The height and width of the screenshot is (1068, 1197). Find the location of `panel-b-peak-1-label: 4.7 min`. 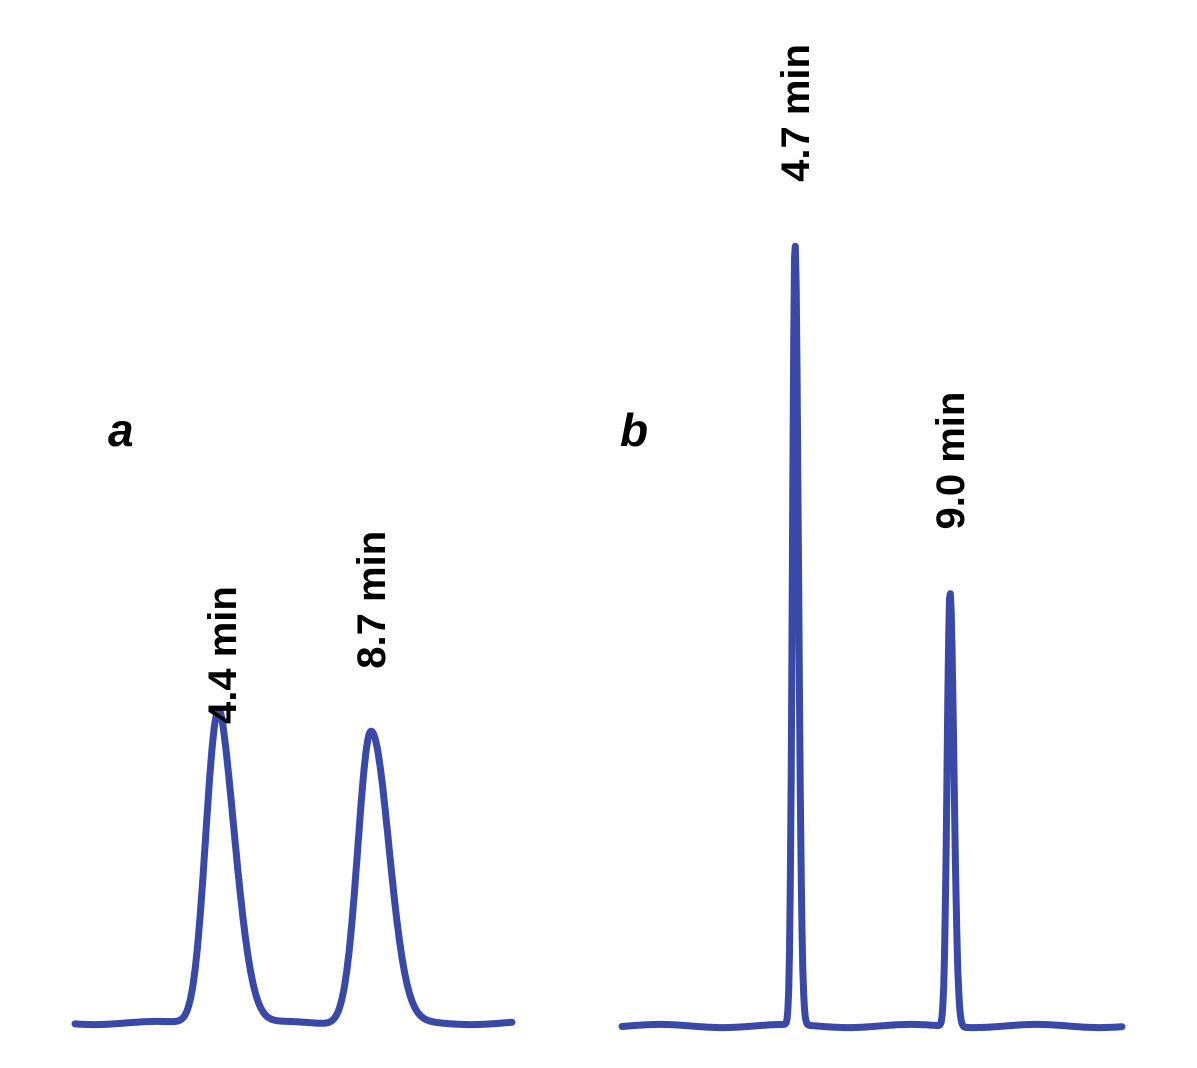

panel-b-peak-1-label: 4.7 min is located at coordinates (796, 113).